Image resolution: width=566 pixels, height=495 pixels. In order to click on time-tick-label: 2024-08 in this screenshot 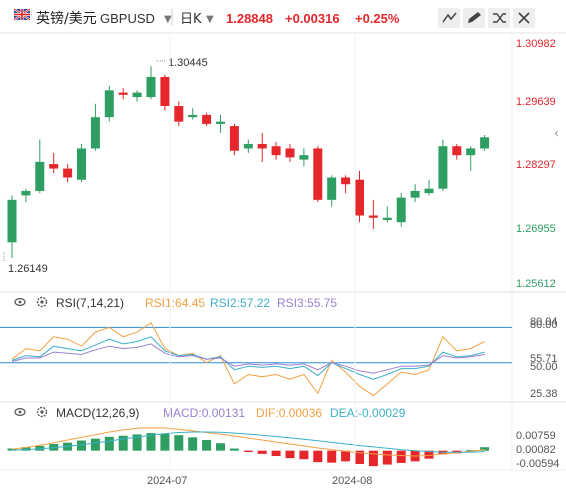, I will do `click(352, 481)`.